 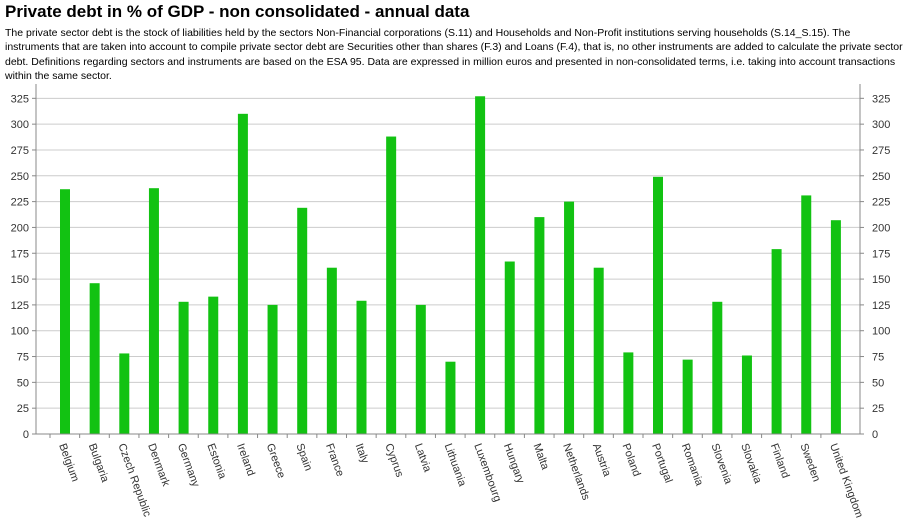 I want to click on y-tick-label-right: 325, so click(x=881, y=99).